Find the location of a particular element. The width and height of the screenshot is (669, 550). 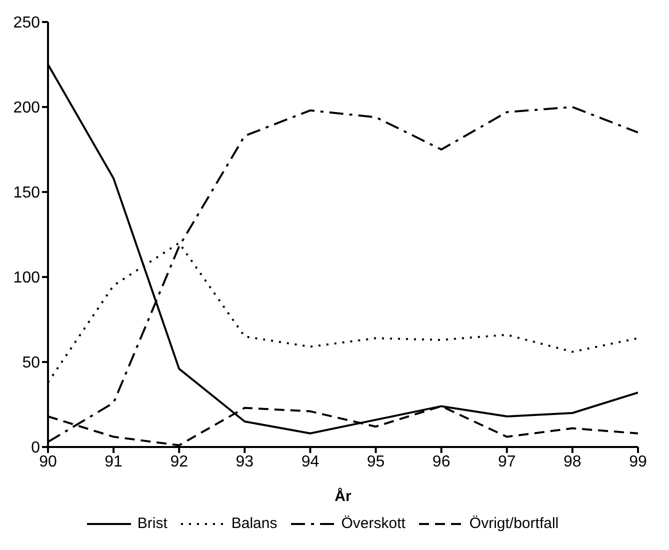

x-tick-label: 93 is located at coordinates (245, 461).